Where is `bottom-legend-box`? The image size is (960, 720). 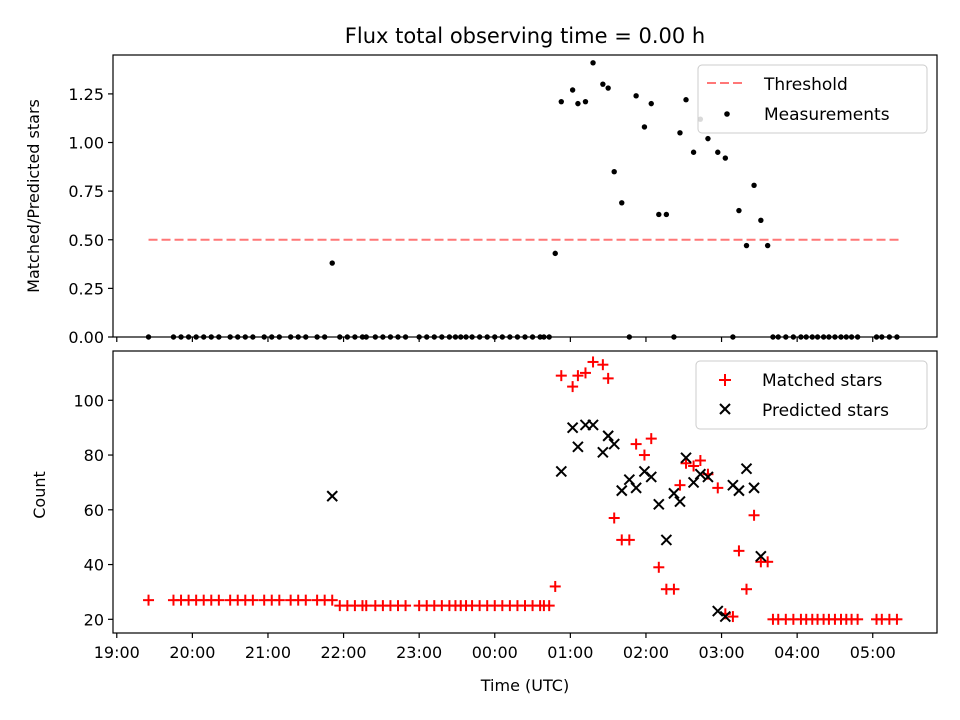
bottom-legend-box is located at coordinates (811, 395).